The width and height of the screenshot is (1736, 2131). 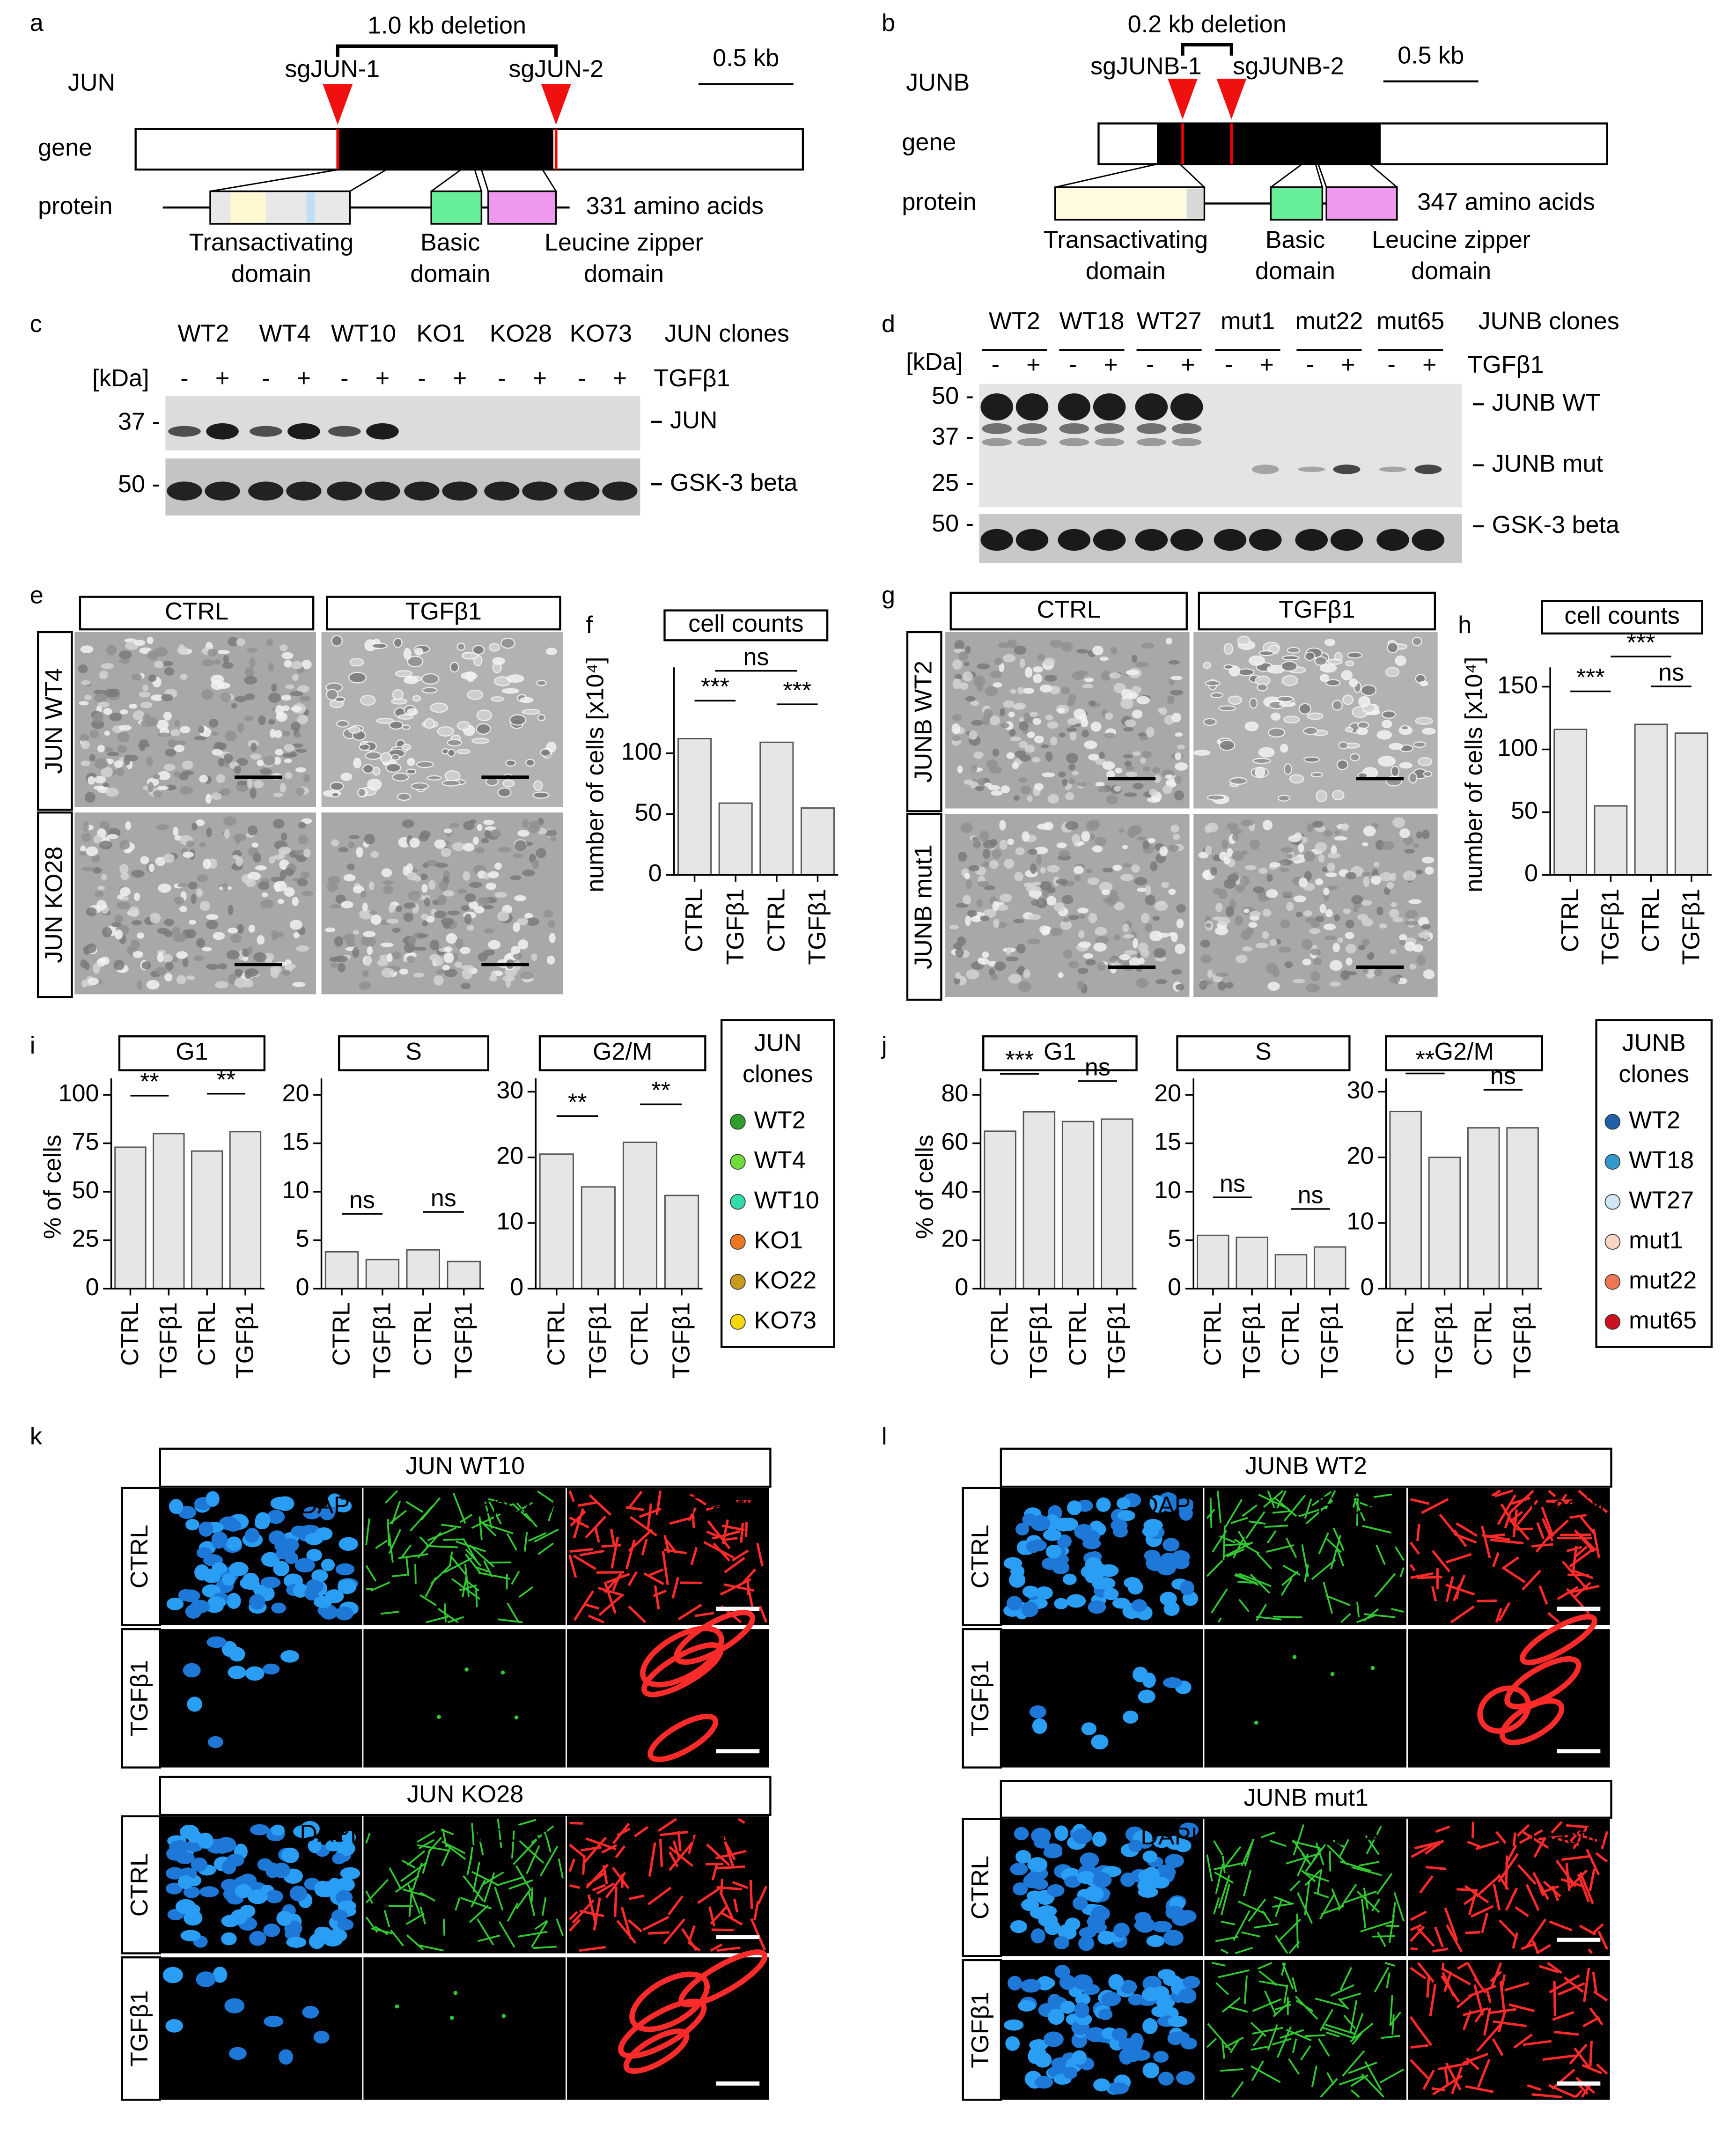 What do you see at coordinates (549, 180) in the screenshot?
I see `connector` at bounding box center [549, 180].